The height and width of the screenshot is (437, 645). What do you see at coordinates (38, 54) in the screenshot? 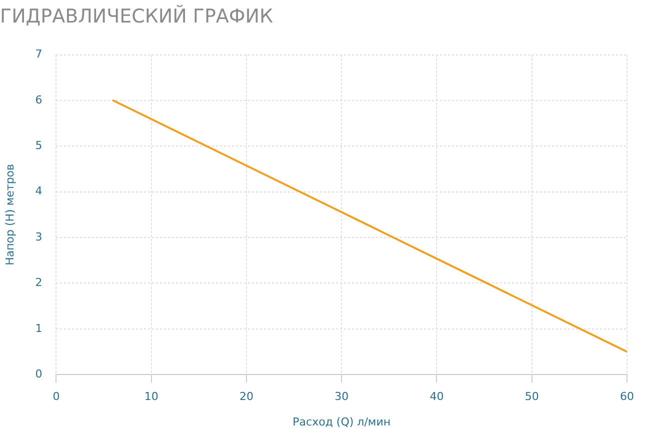
I see `y-tick-label: 7` at bounding box center [38, 54].